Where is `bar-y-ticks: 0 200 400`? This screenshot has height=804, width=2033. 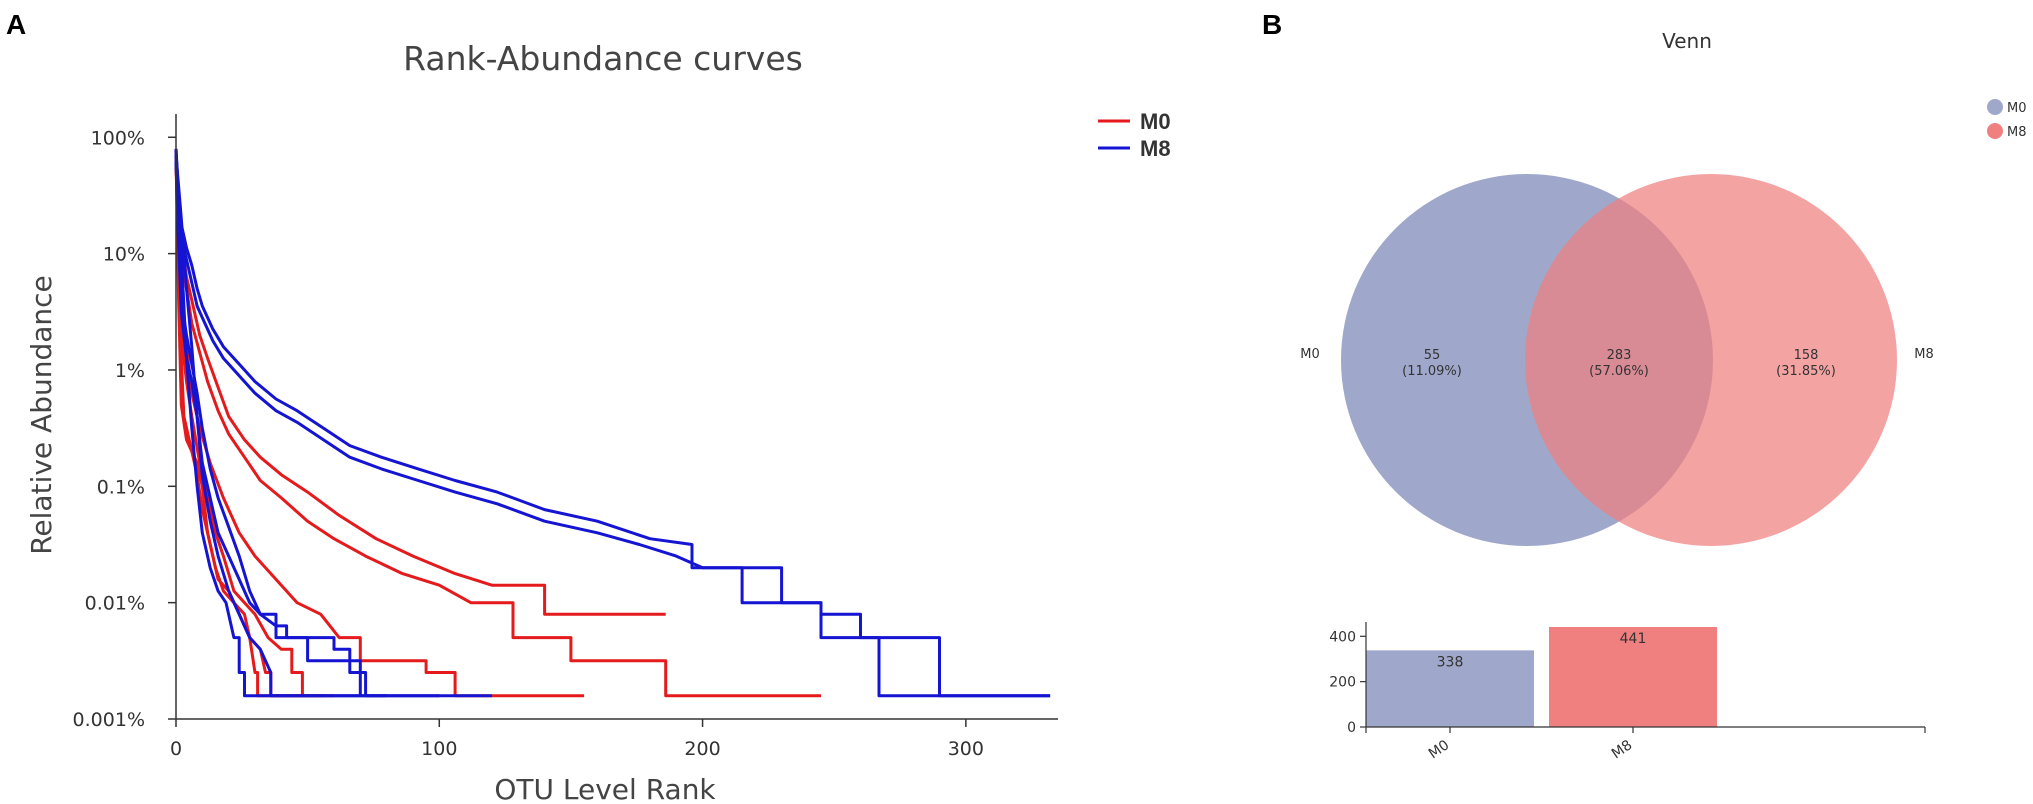 bar-y-ticks: 0 200 400 is located at coordinates (1347, 682).